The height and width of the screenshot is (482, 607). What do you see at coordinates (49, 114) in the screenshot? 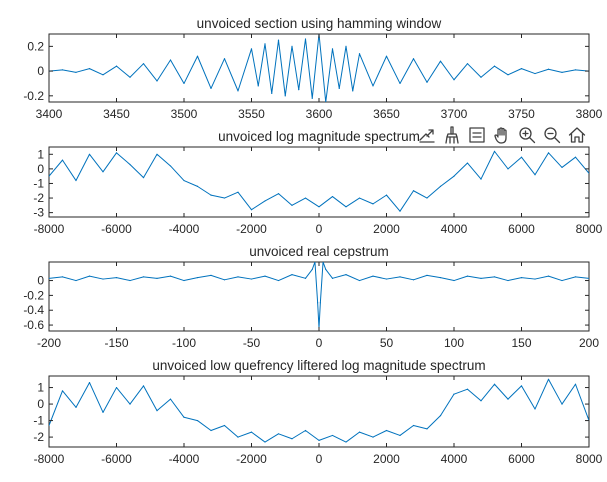
I see `x-tick-label: 3400` at bounding box center [49, 114].